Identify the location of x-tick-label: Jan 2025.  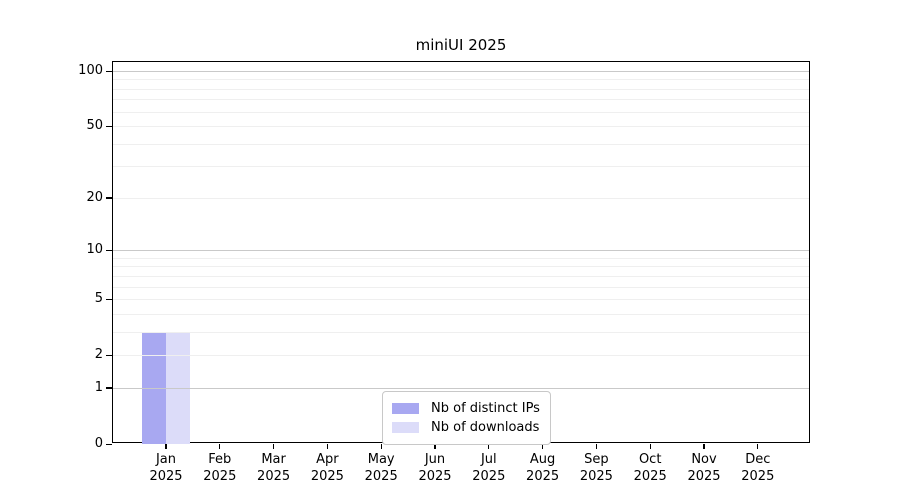
(166, 468).